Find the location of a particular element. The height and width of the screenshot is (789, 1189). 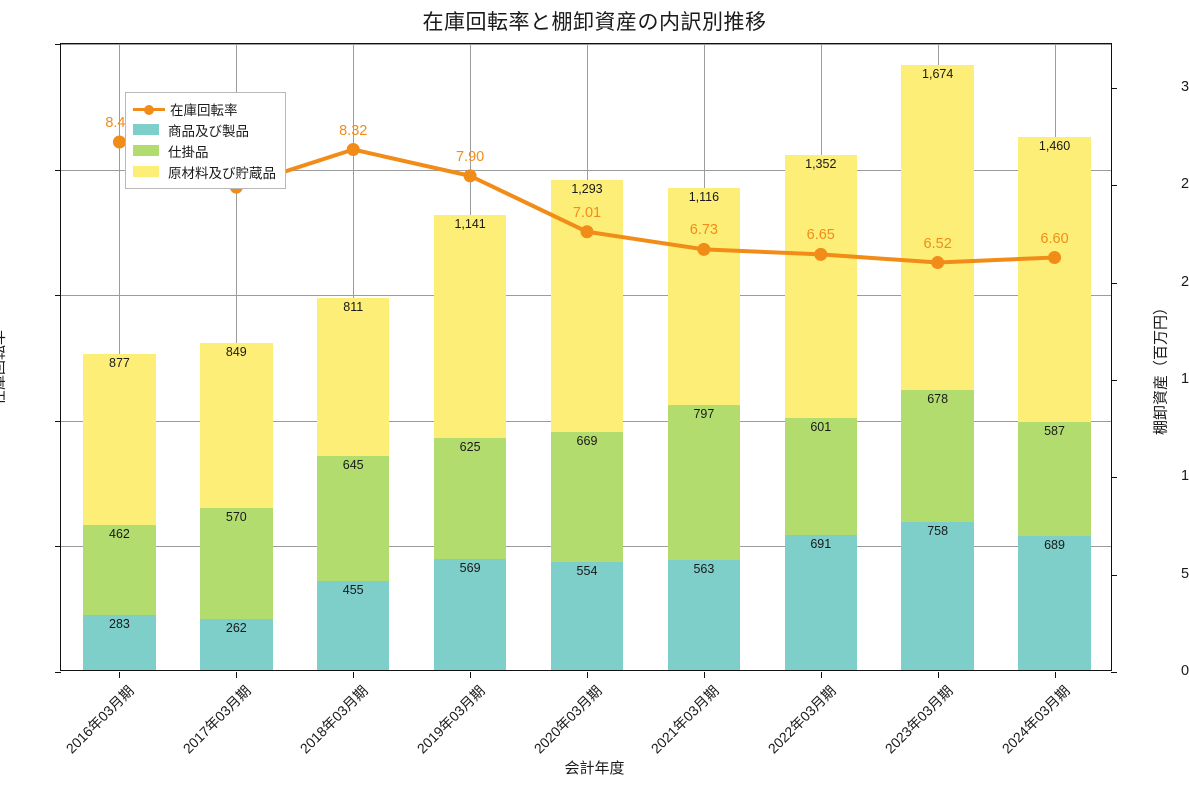

y-axis-right-tick: 3,000 is located at coordinates (1185, 86).